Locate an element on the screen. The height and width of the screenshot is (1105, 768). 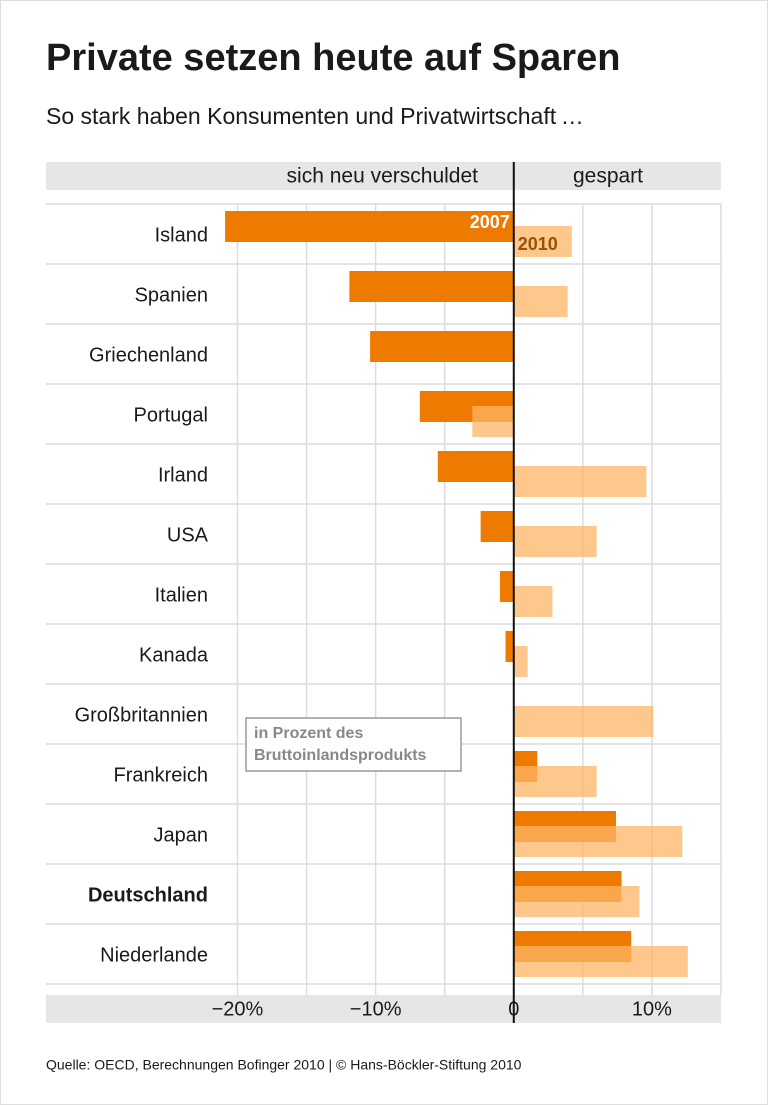
category-label: USA is located at coordinates (188, 535).